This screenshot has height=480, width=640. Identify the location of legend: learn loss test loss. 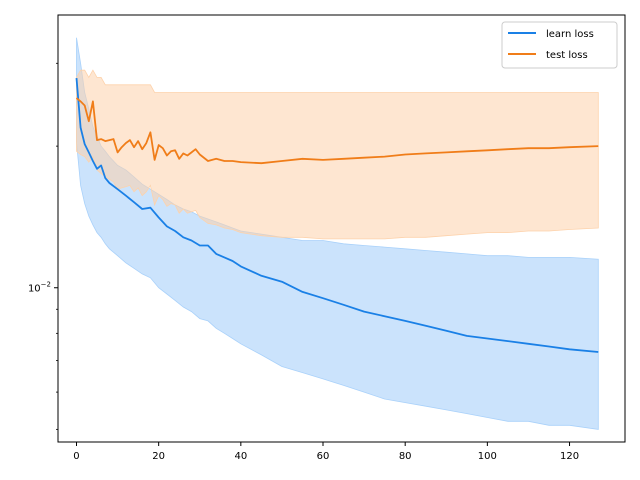
(559, 45).